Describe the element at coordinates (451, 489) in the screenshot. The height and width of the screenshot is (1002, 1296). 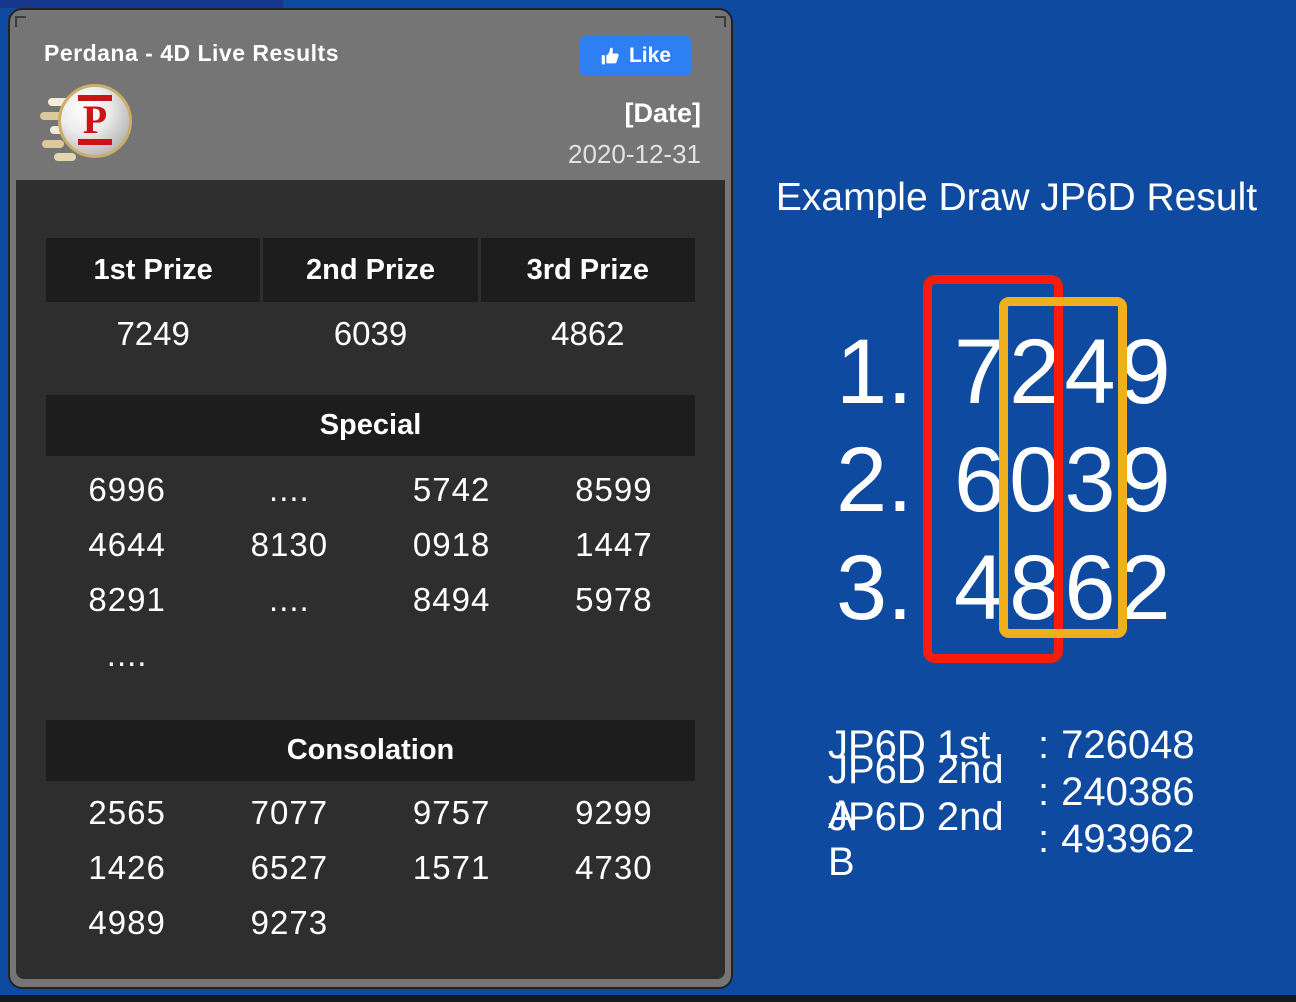
I see `special-number: 5742` at that location.